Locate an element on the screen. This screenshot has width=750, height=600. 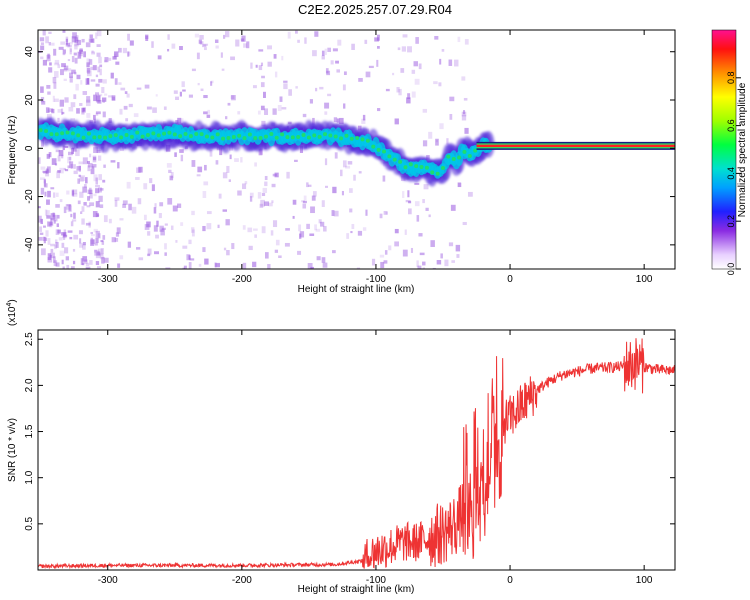
y-tick-label: 0 is located at coordinates (29, 148).